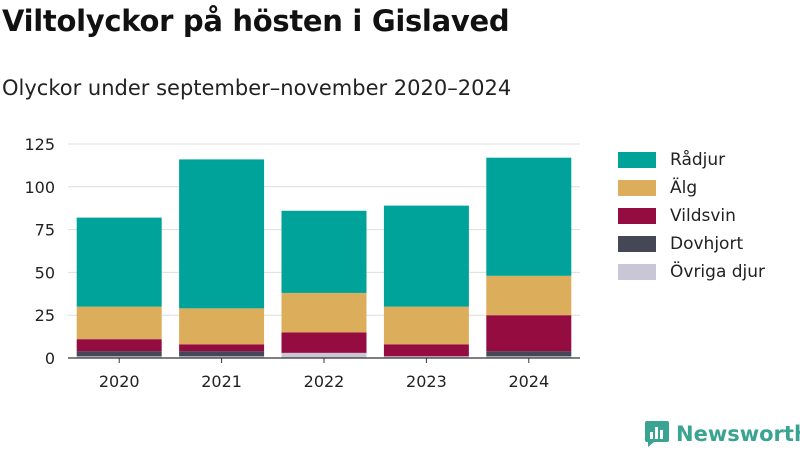  Describe the element at coordinates (528, 381) in the screenshot. I see `x-tick-label: 2024` at that location.